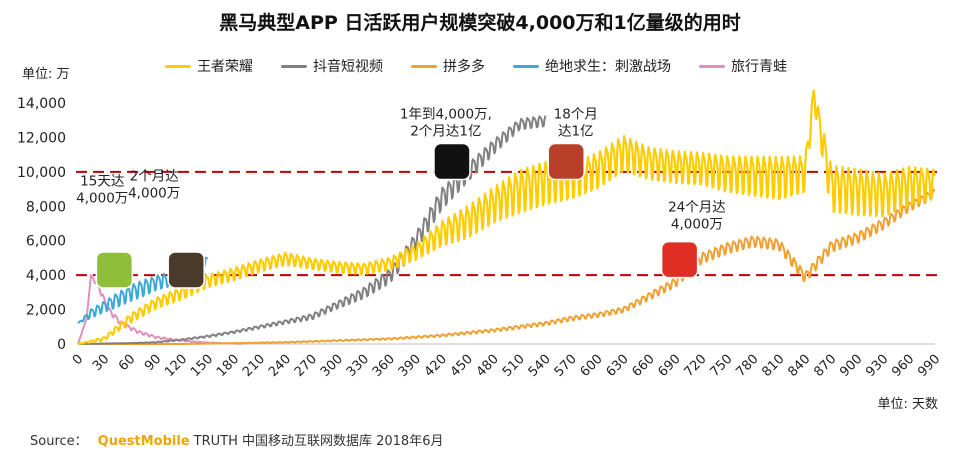 The width and height of the screenshot is (960, 466). Describe the element at coordinates (41, 138) in the screenshot. I see `y-tick-label: 12,000` at that location.